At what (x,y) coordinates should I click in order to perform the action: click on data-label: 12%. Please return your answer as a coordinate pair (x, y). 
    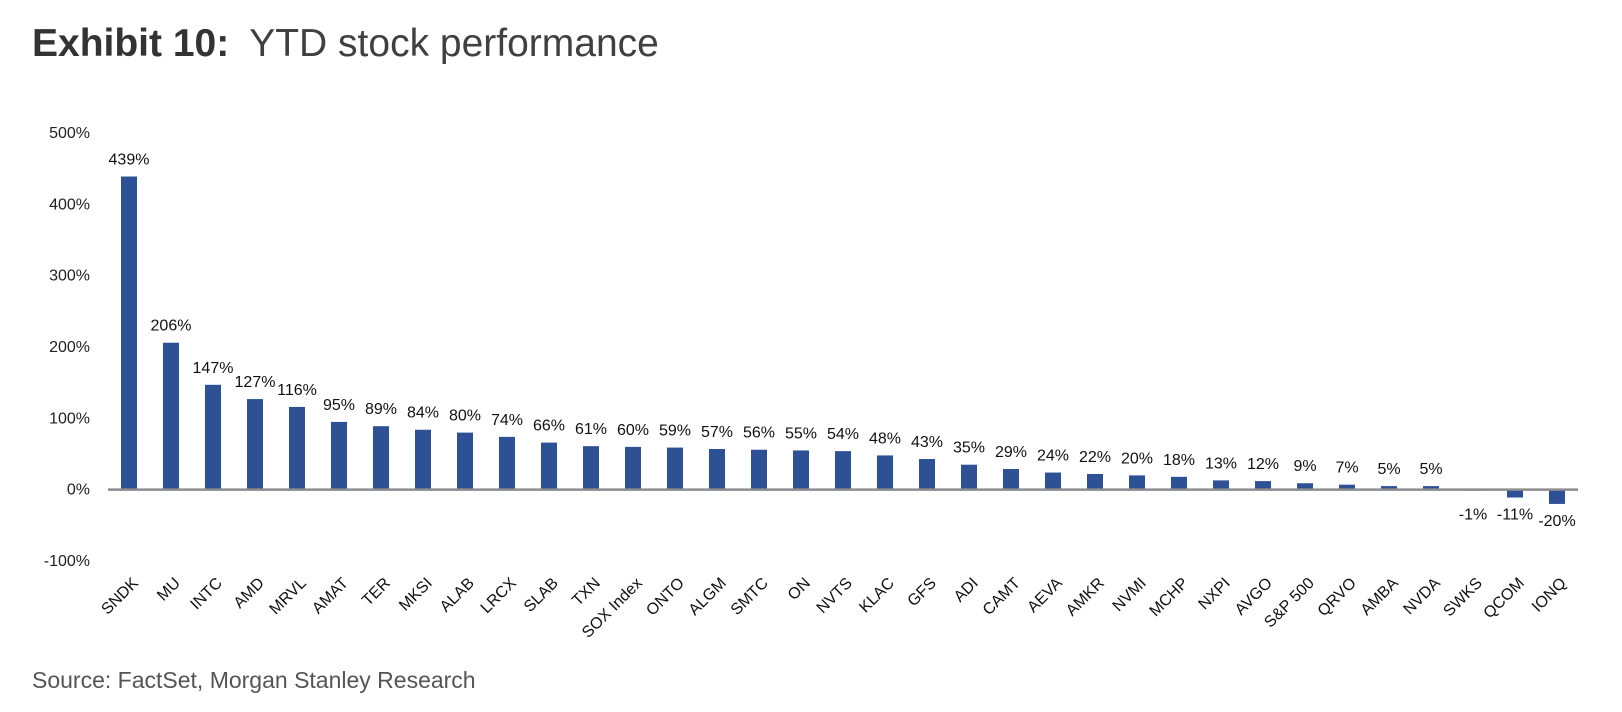
    Looking at the image, I should click on (1263, 464).